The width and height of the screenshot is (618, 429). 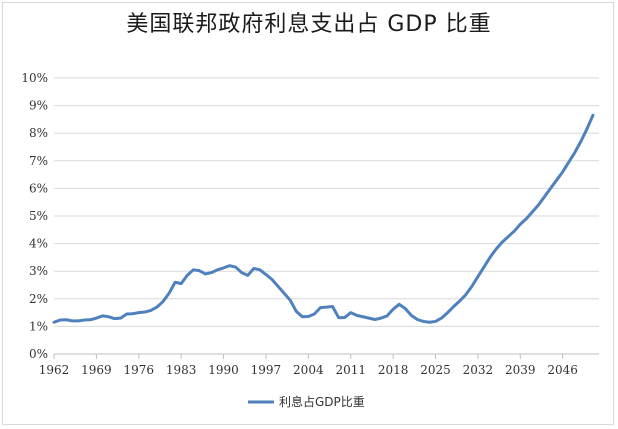 I want to click on x-tick-label: 1997, so click(x=266, y=370).